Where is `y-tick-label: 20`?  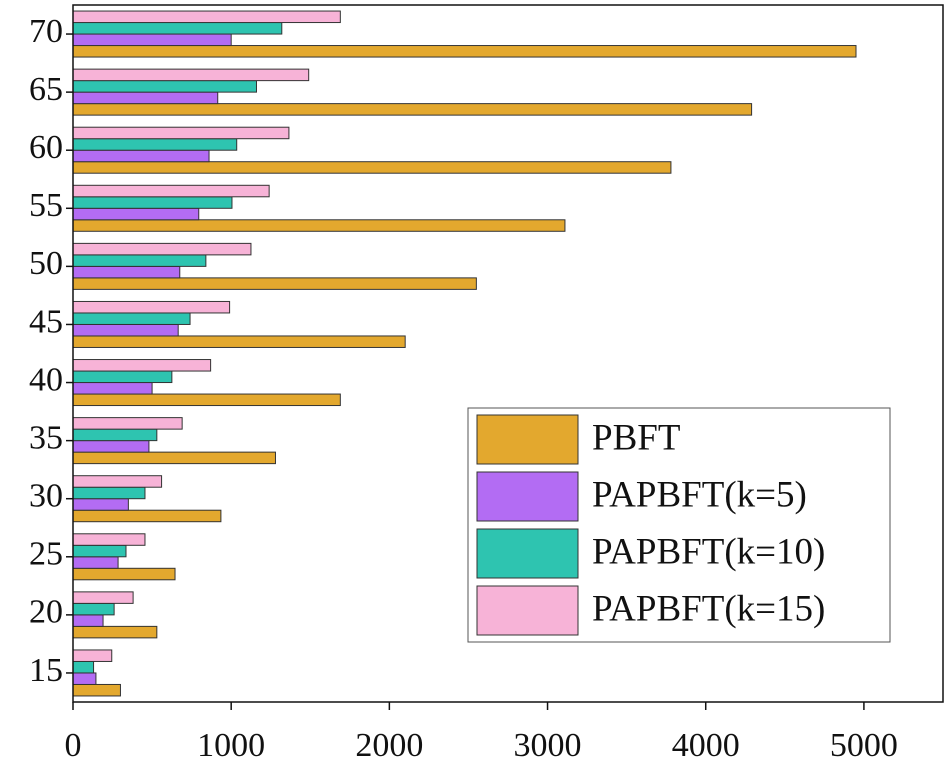 y-tick-label: 20 is located at coordinates (46, 612).